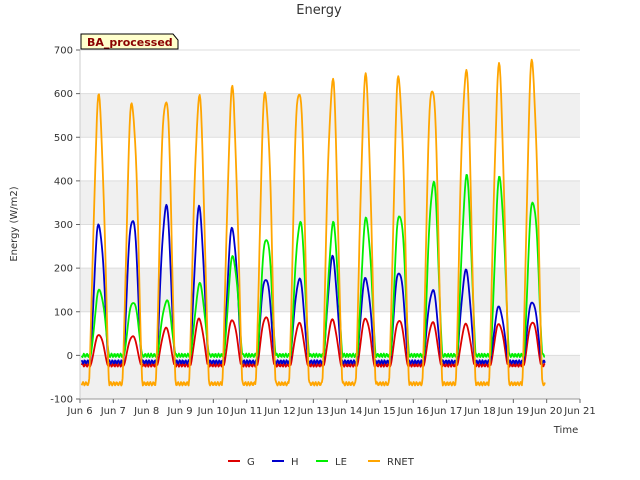 The image size is (640, 480). Describe the element at coordinates (146, 411) in the screenshot. I see `x-tick-label: Jun 8` at that location.